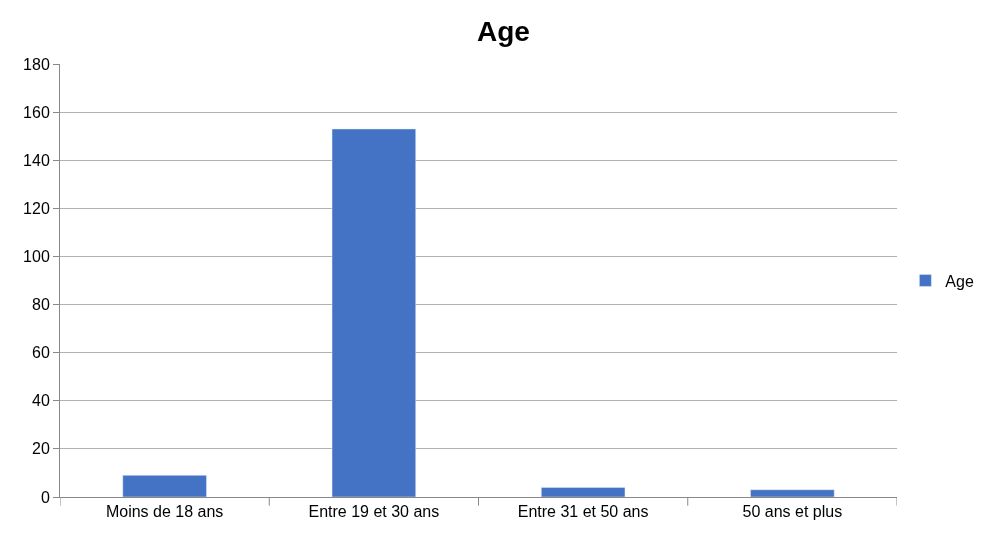 The height and width of the screenshot is (542, 1007). What do you see at coordinates (374, 512) in the screenshot?
I see `x-tick-label: Entre 19 et 30 ans` at bounding box center [374, 512].